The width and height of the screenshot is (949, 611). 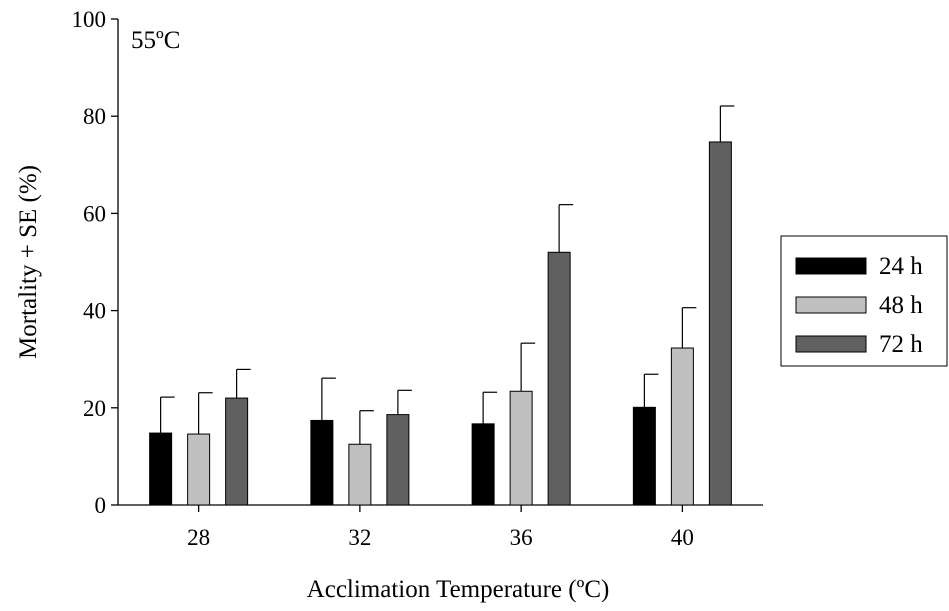 I want to click on x-tick-label: 36, so click(x=521, y=537).